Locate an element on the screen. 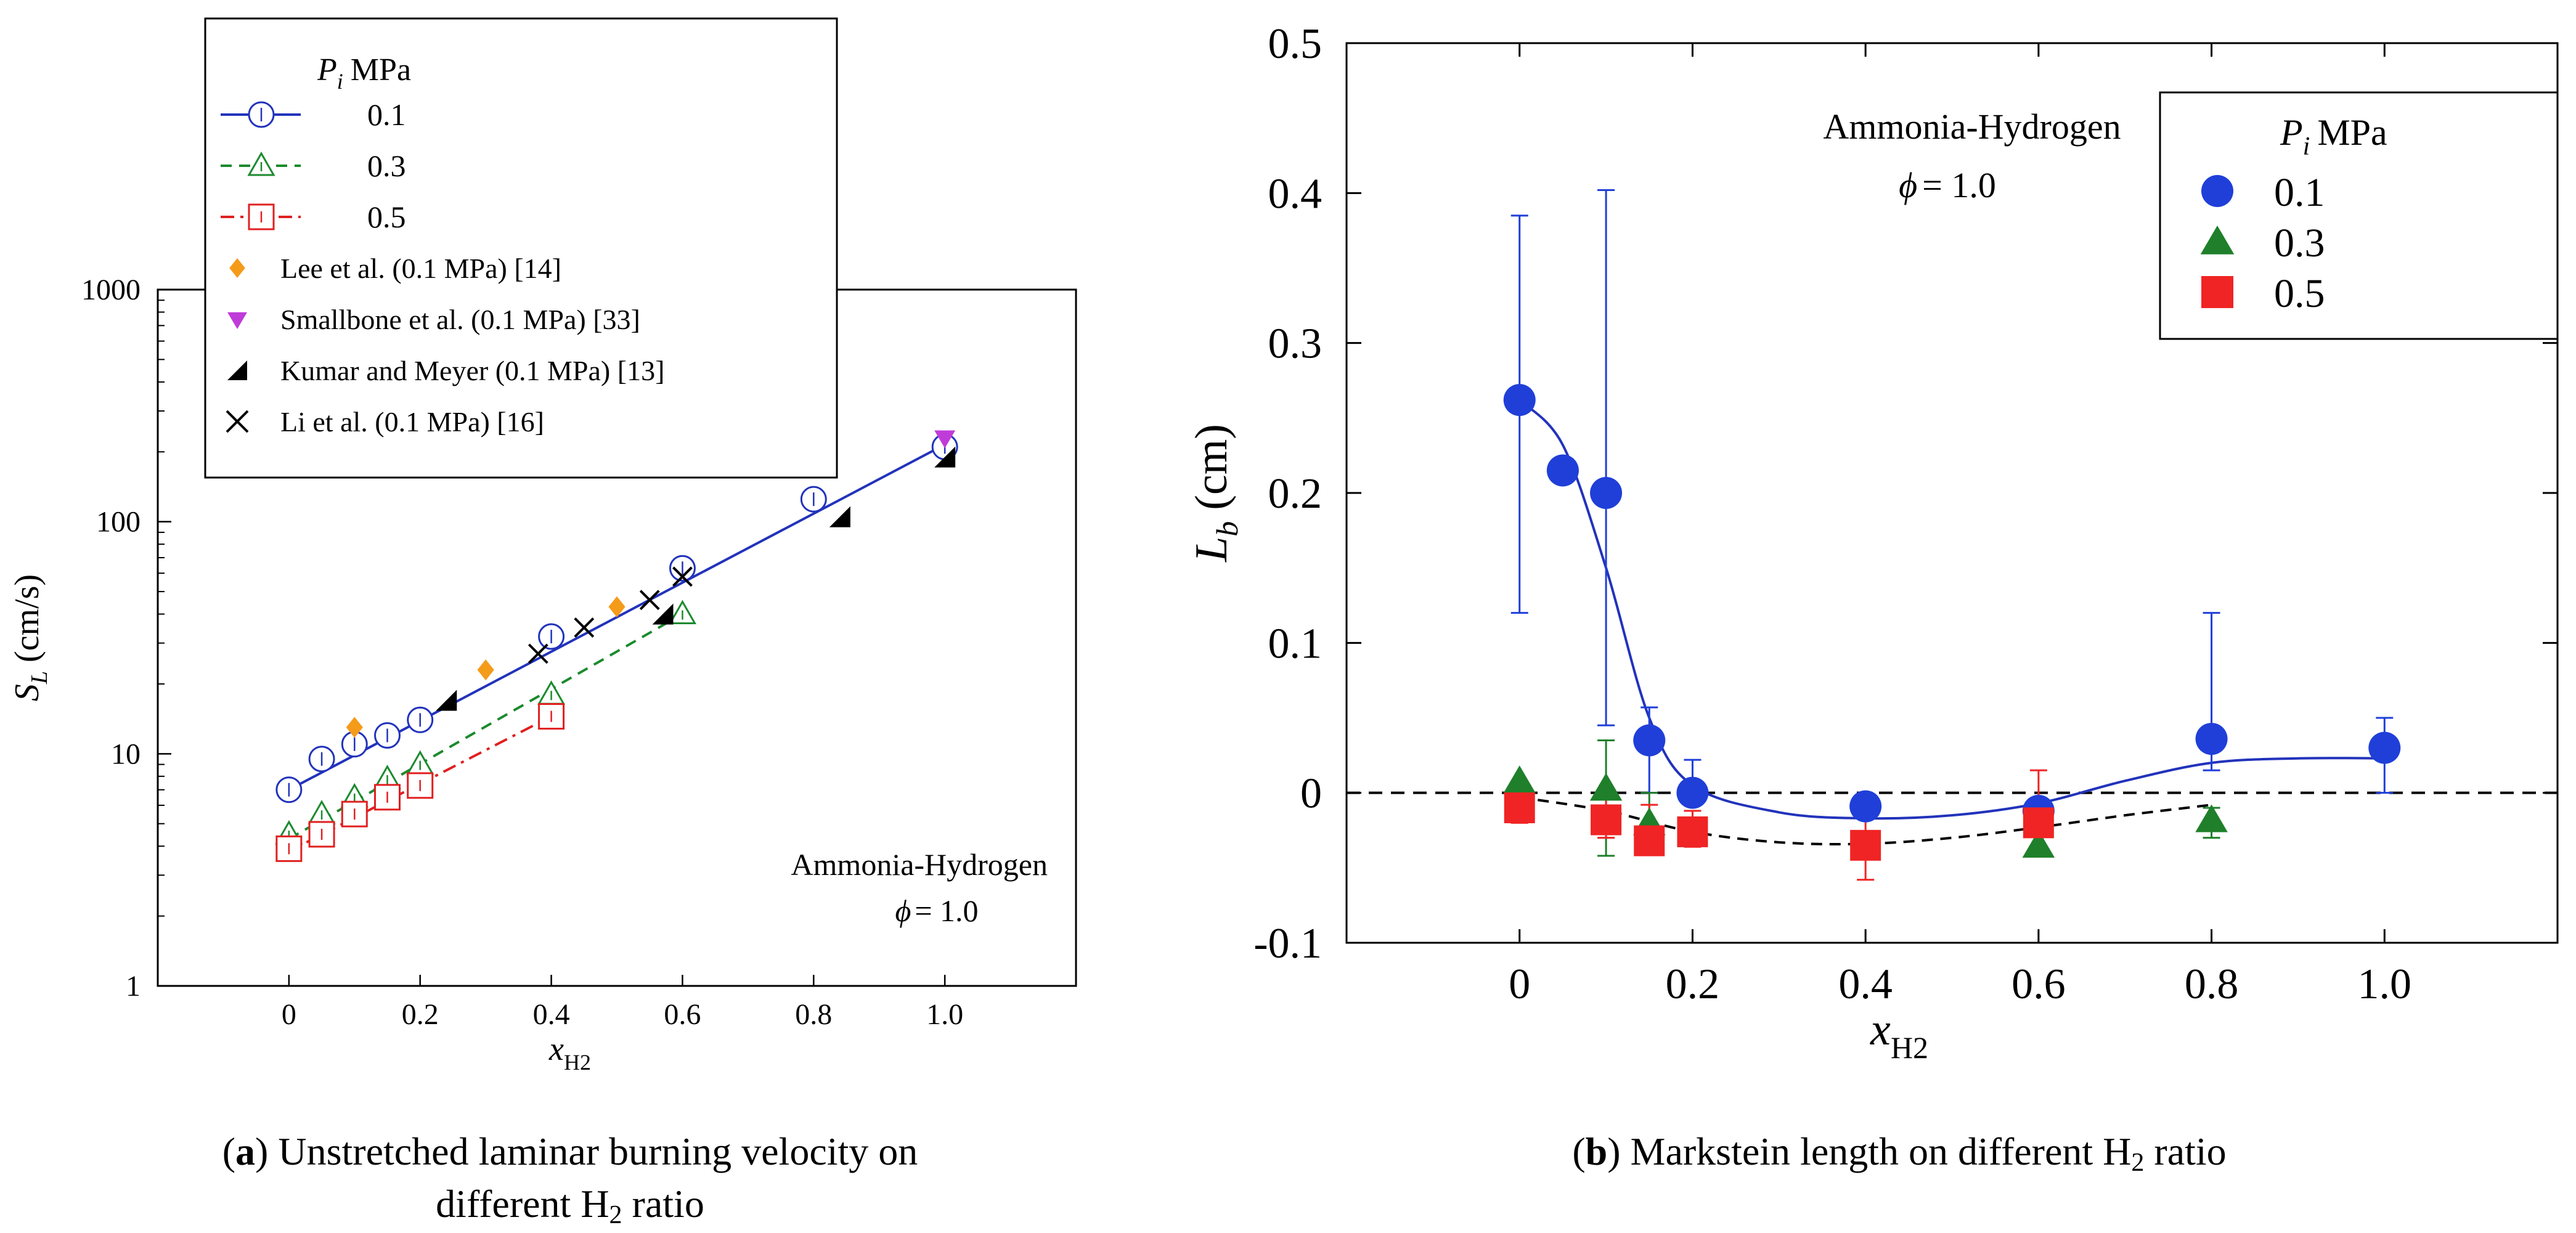  chart-b-x-tick-label: 0.2 is located at coordinates (1693, 984).